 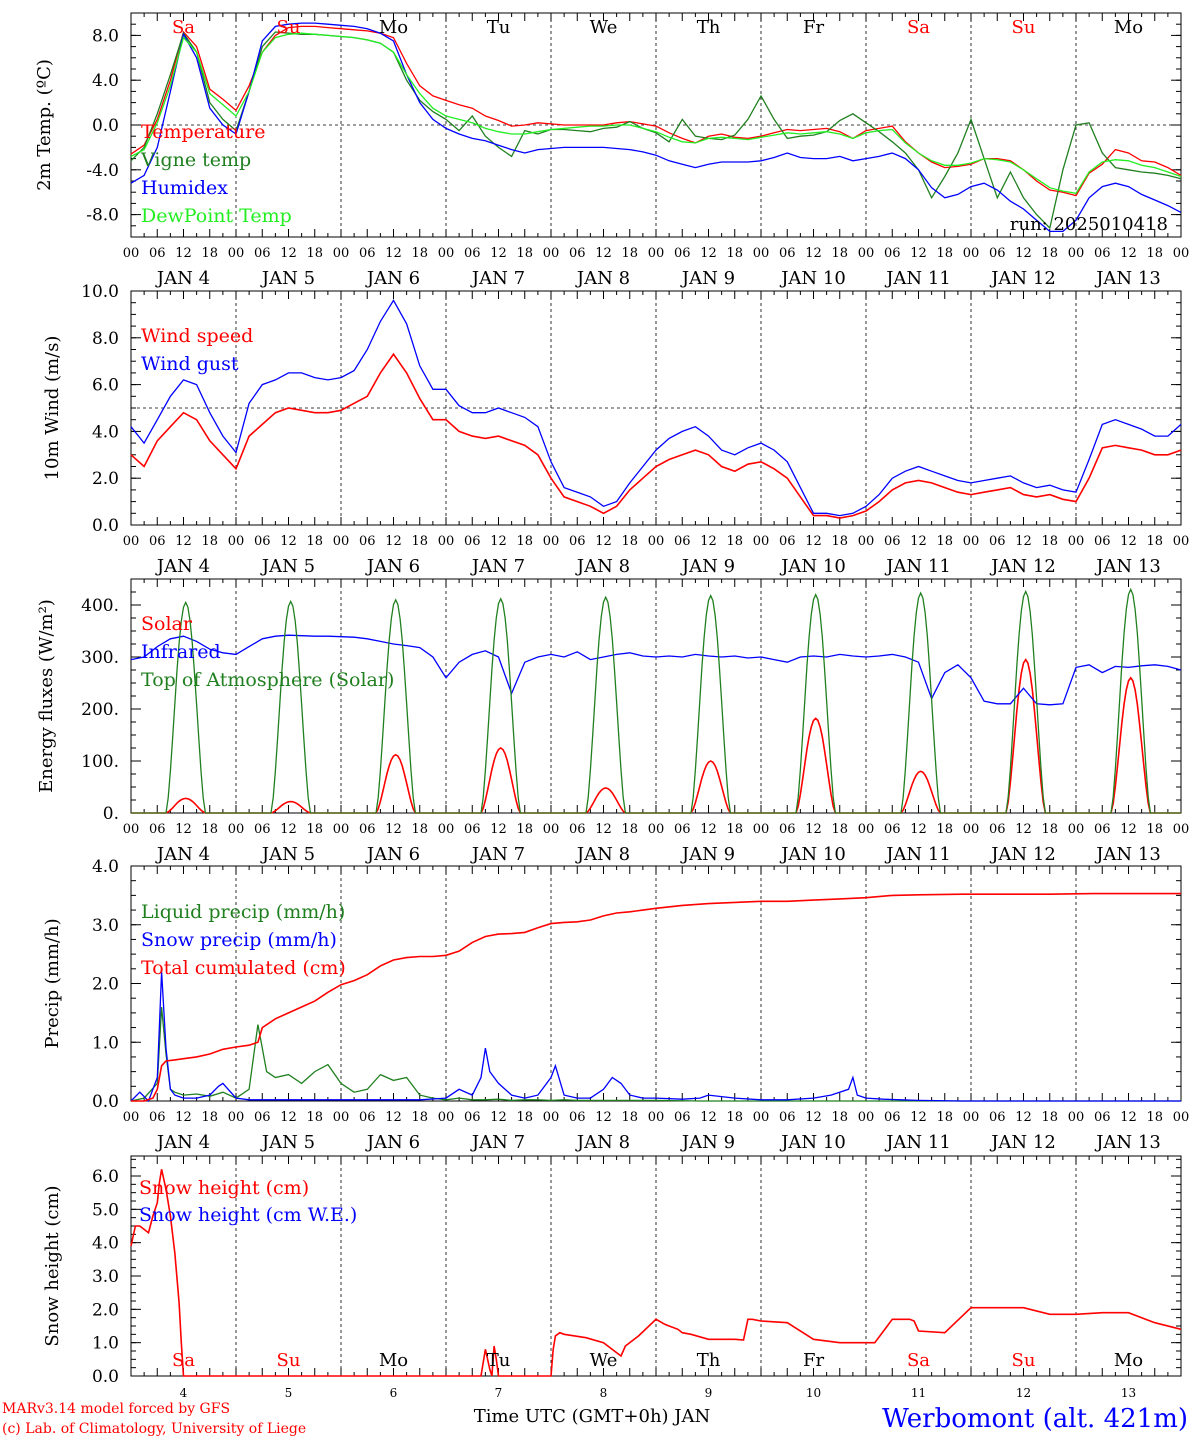 What do you see at coordinates (394, 1393) in the screenshot?
I see `date-label: 6` at bounding box center [394, 1393].